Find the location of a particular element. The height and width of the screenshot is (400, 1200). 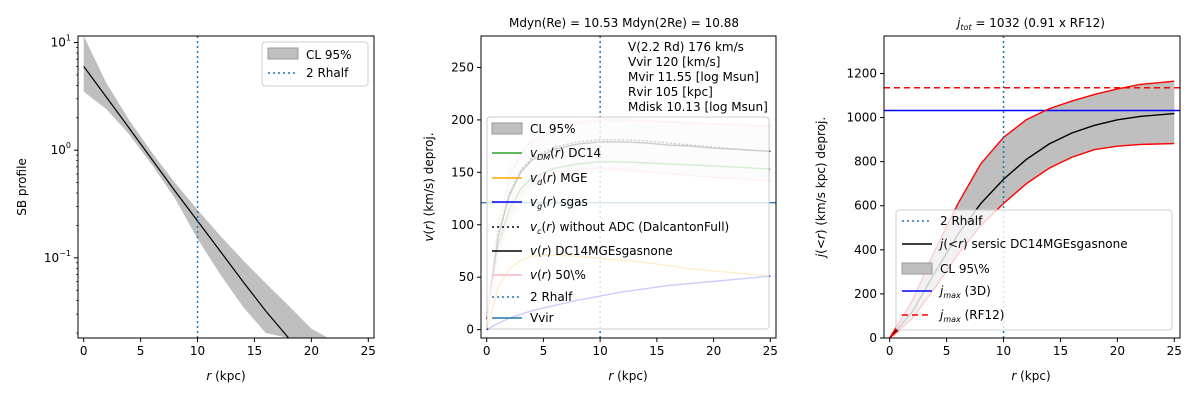

j-x-axis-label: r (kpc) is located at coordinates (1030, 376).